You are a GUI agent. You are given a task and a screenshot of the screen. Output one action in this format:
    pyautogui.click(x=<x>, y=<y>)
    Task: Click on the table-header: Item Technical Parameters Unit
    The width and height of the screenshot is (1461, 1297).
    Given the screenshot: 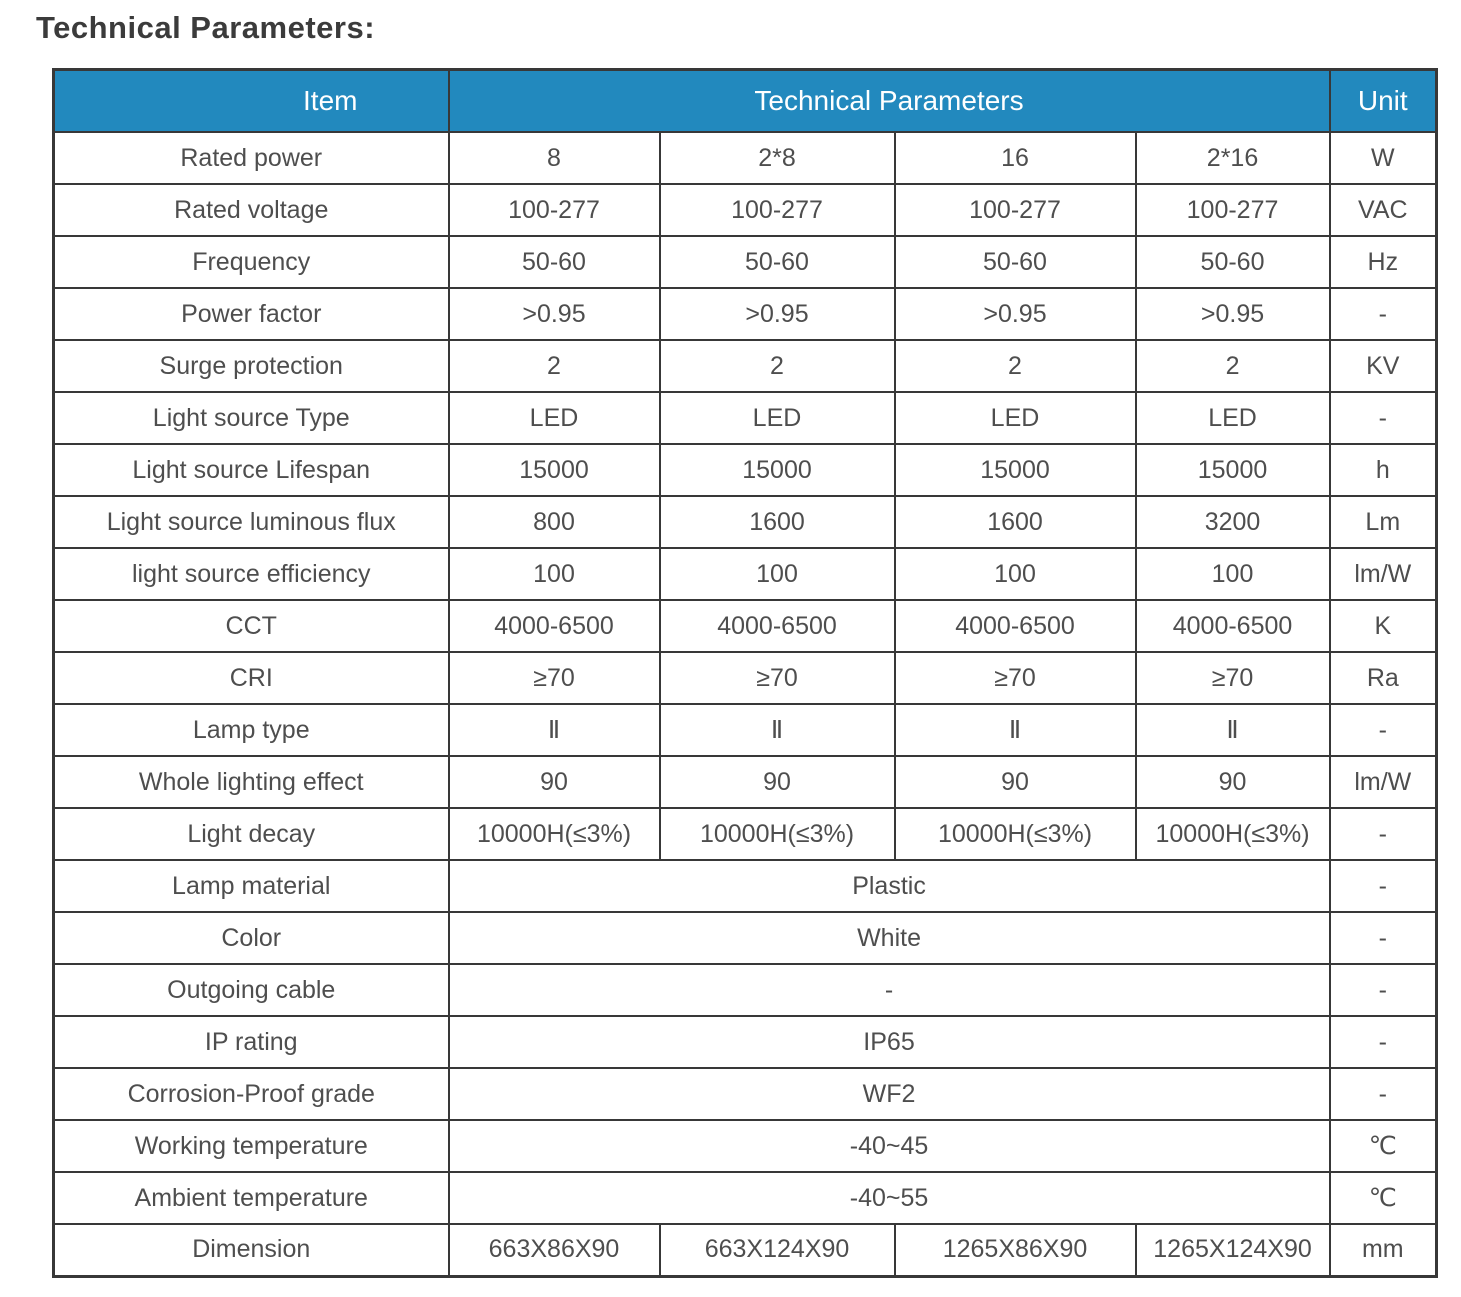 What is the action you would take?
    pyautogui.click(x=745, y=100)
    